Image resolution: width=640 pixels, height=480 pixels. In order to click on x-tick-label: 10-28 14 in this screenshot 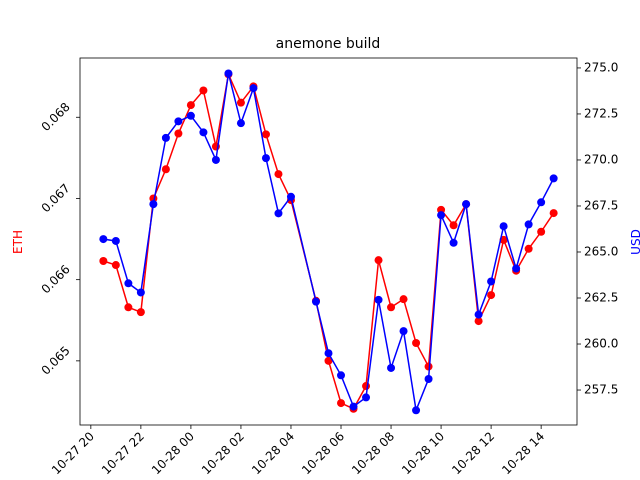, I will do `click(523, 453)`.